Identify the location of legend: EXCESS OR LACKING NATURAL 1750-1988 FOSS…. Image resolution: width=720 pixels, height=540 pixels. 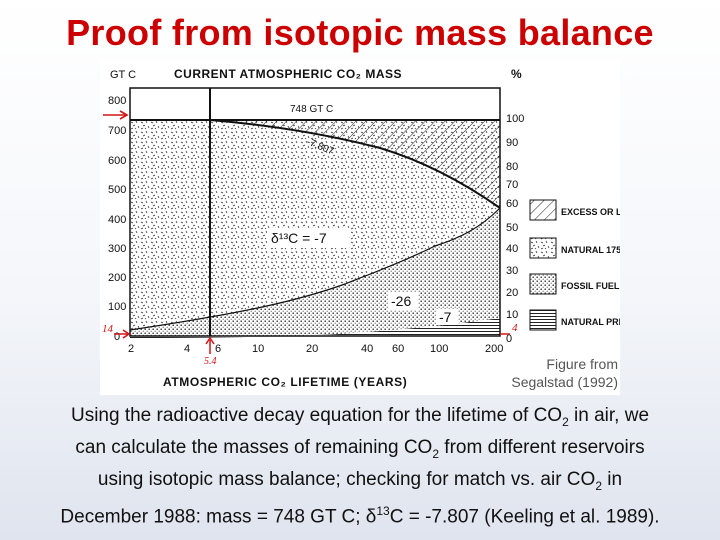
(574, 265).